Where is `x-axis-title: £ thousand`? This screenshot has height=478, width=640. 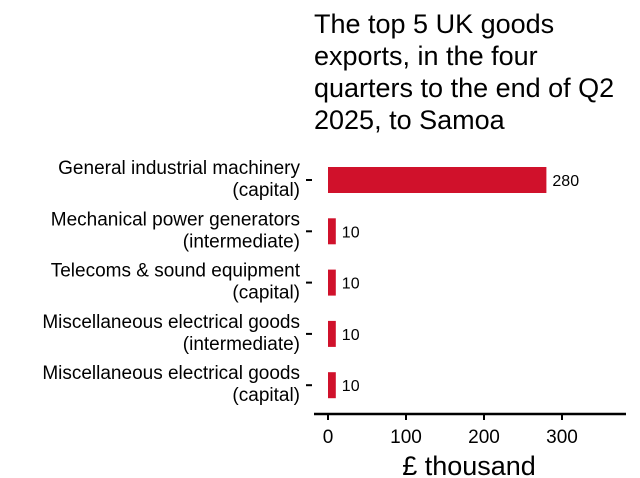 x-axis-title: £ thousand is located at coordinates (469, 464).